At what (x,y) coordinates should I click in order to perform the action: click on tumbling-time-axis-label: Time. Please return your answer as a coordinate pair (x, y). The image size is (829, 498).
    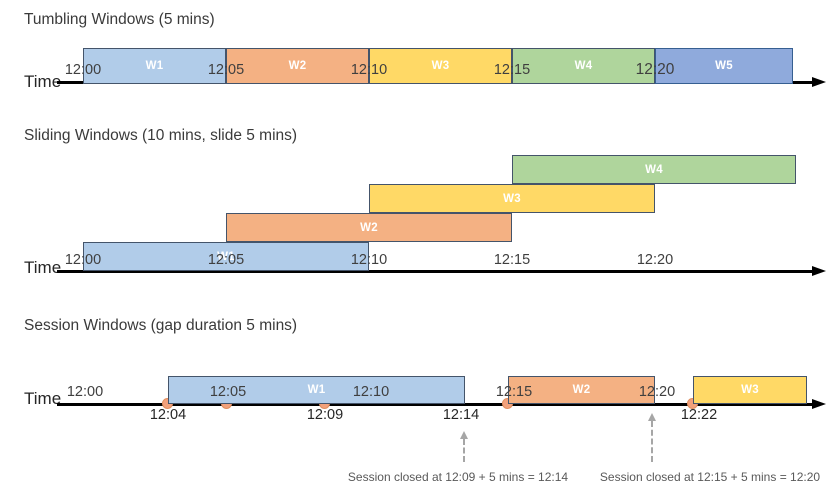
    Looking at the image, I should click on (43, 81).